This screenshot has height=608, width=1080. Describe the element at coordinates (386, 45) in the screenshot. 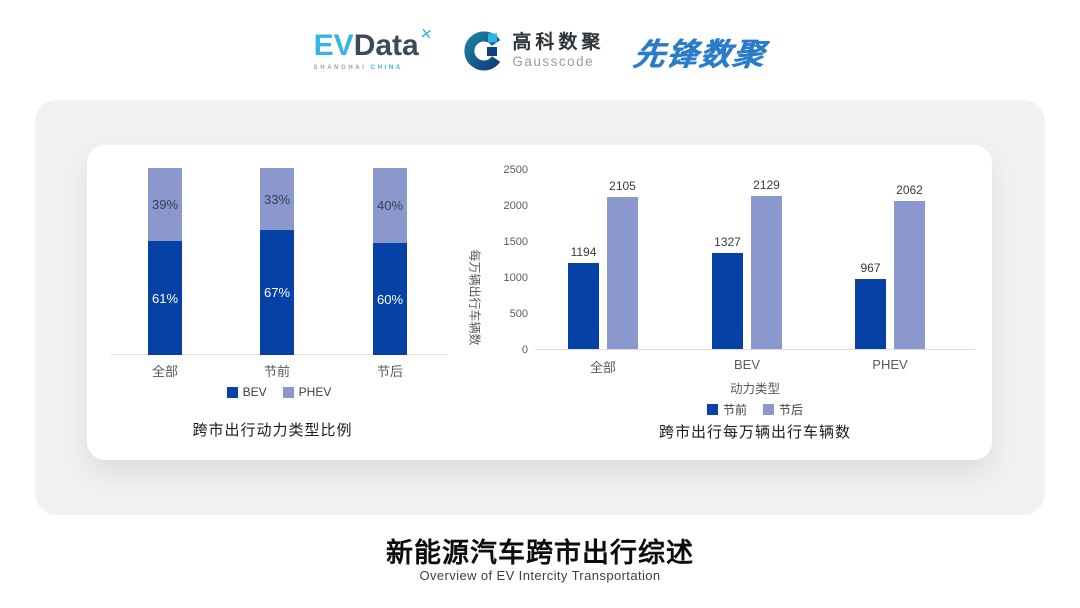

I see `evdata-data-text: Data` at that location.